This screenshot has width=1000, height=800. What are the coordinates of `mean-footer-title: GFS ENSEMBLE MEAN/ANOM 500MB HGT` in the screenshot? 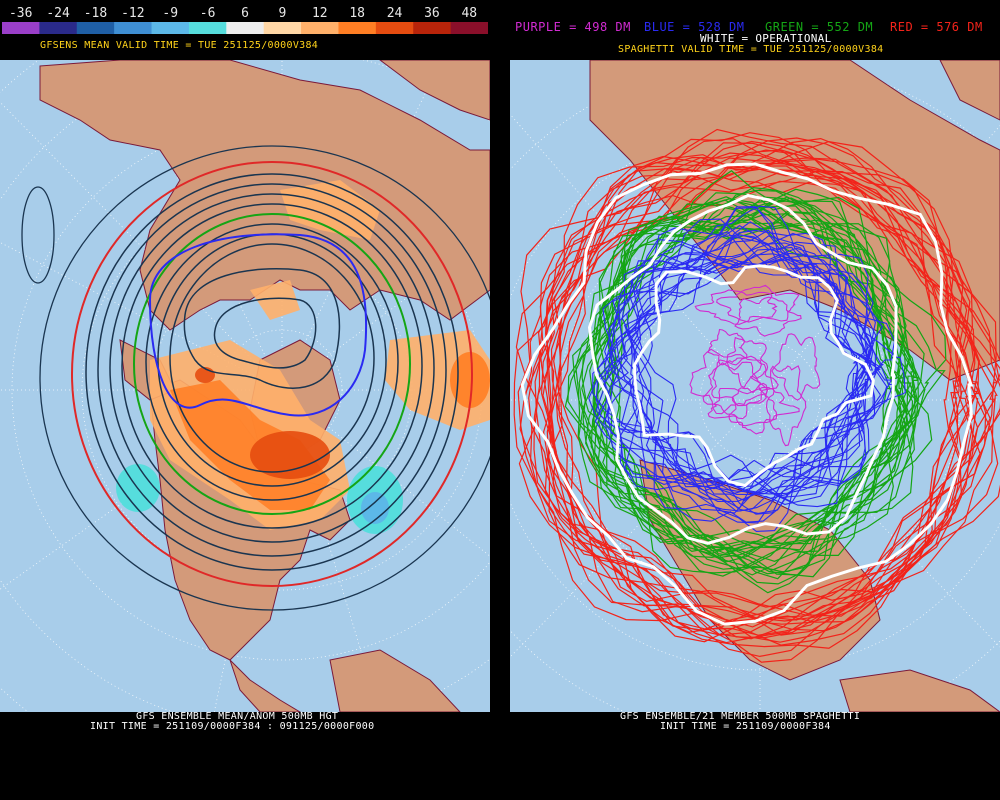 It's located at (237, 716).